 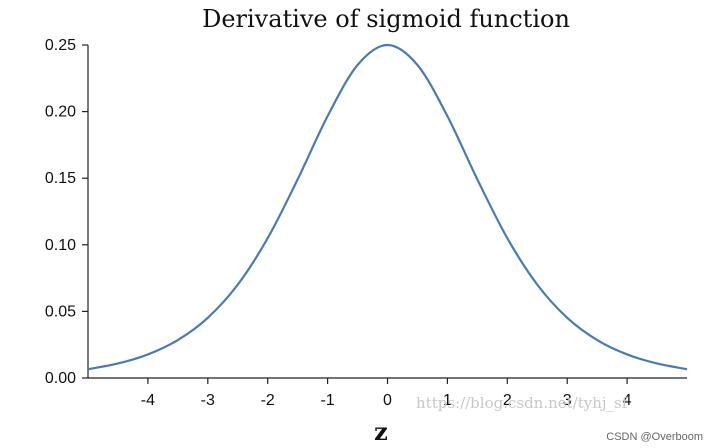 I want to click on x-tick-label: -4, so click(x=148, y=400).